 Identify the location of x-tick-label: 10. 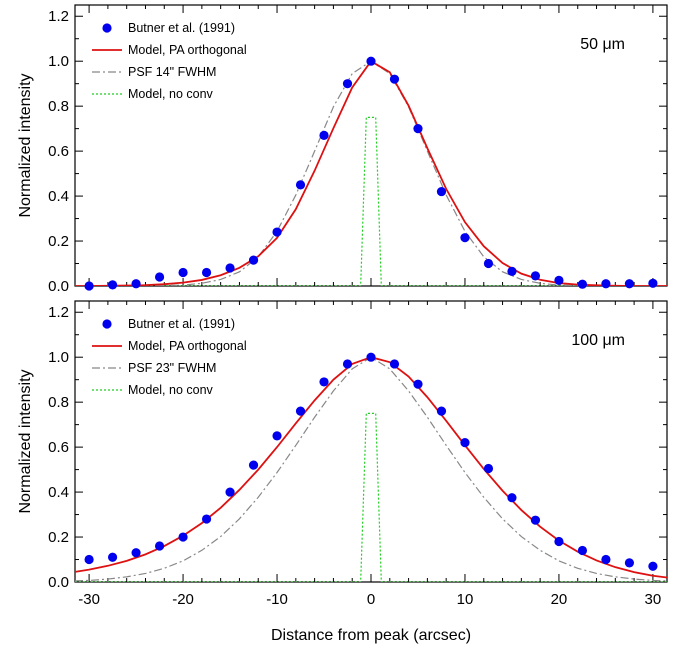
(465, 599).